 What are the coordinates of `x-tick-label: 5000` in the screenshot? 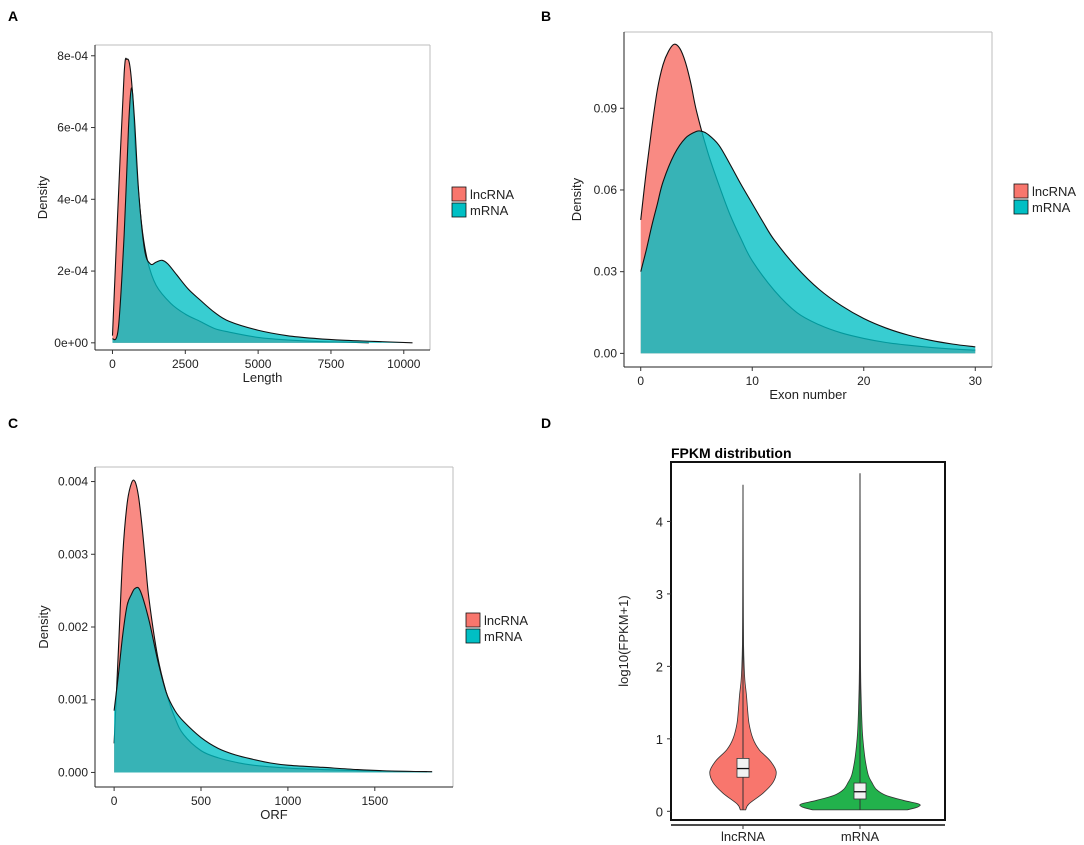 It's located at (258, 364).